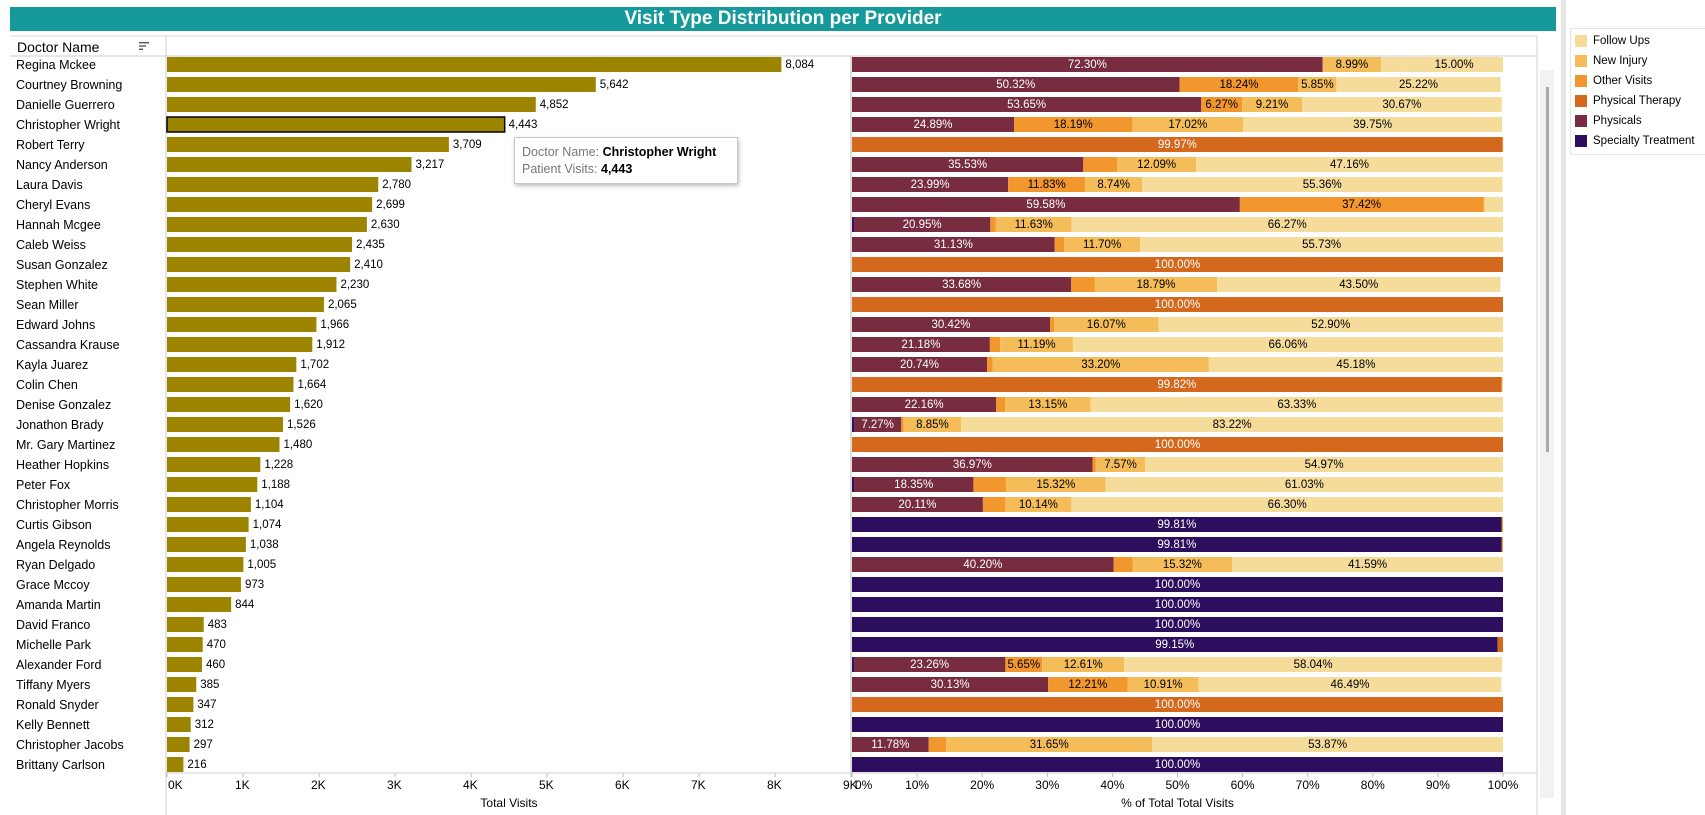 Image resolution: width=1705 pixels, height=815 pixels. I want to click on total-visits-value-label: 1,526, so click(301, 425).